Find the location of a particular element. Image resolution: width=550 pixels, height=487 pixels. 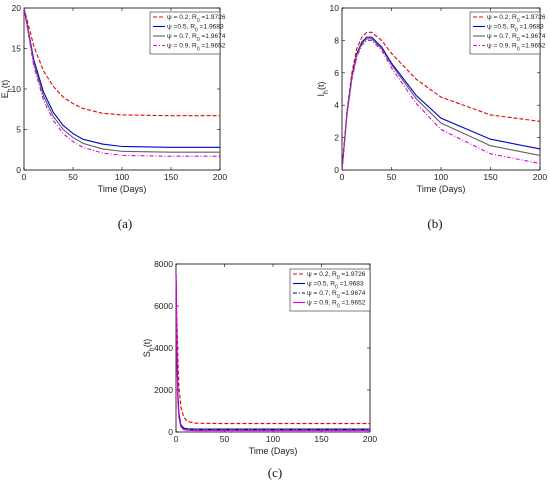

y-tick-label: 5 is located at coordinates (18, 130).